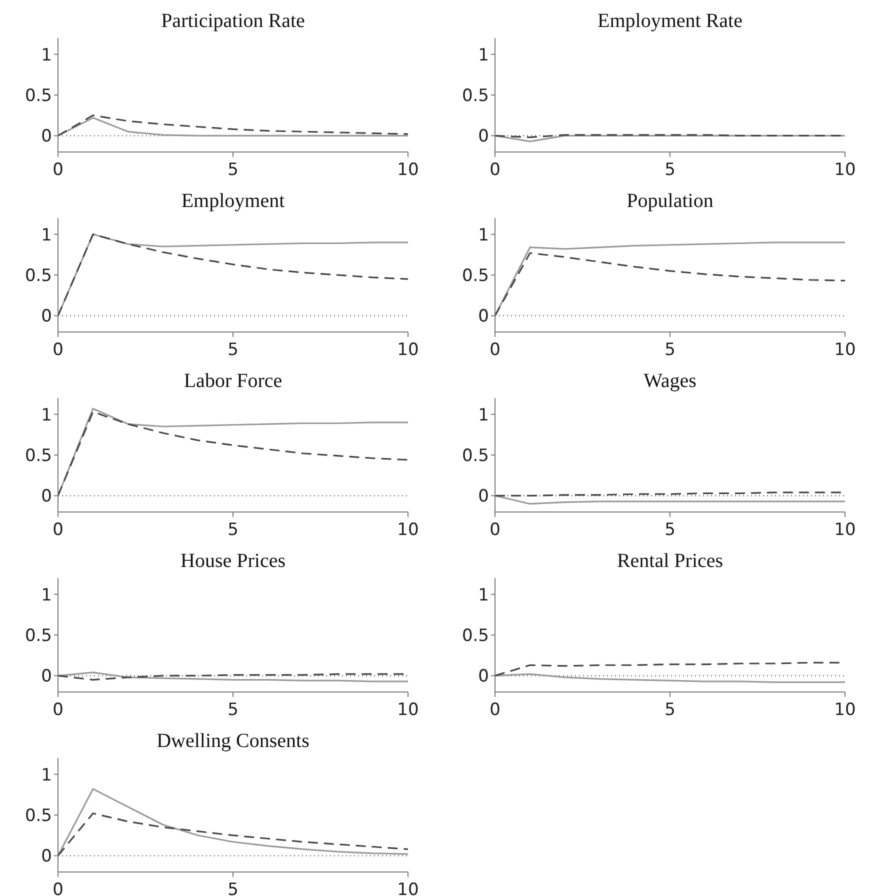 The image size is (875, 896). I want to click on chart-title: Population, so click(670, 201).